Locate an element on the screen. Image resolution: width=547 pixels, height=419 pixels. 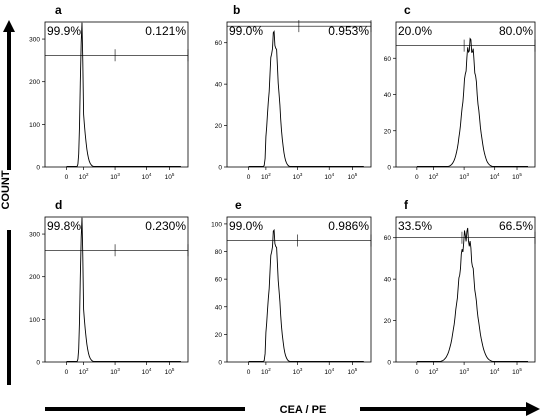
panel-f: f 0 20 40 60 0 10² 10³ 10⁴ 10⁵ 33.5% 66.5% is located at coordinates (460, 287).